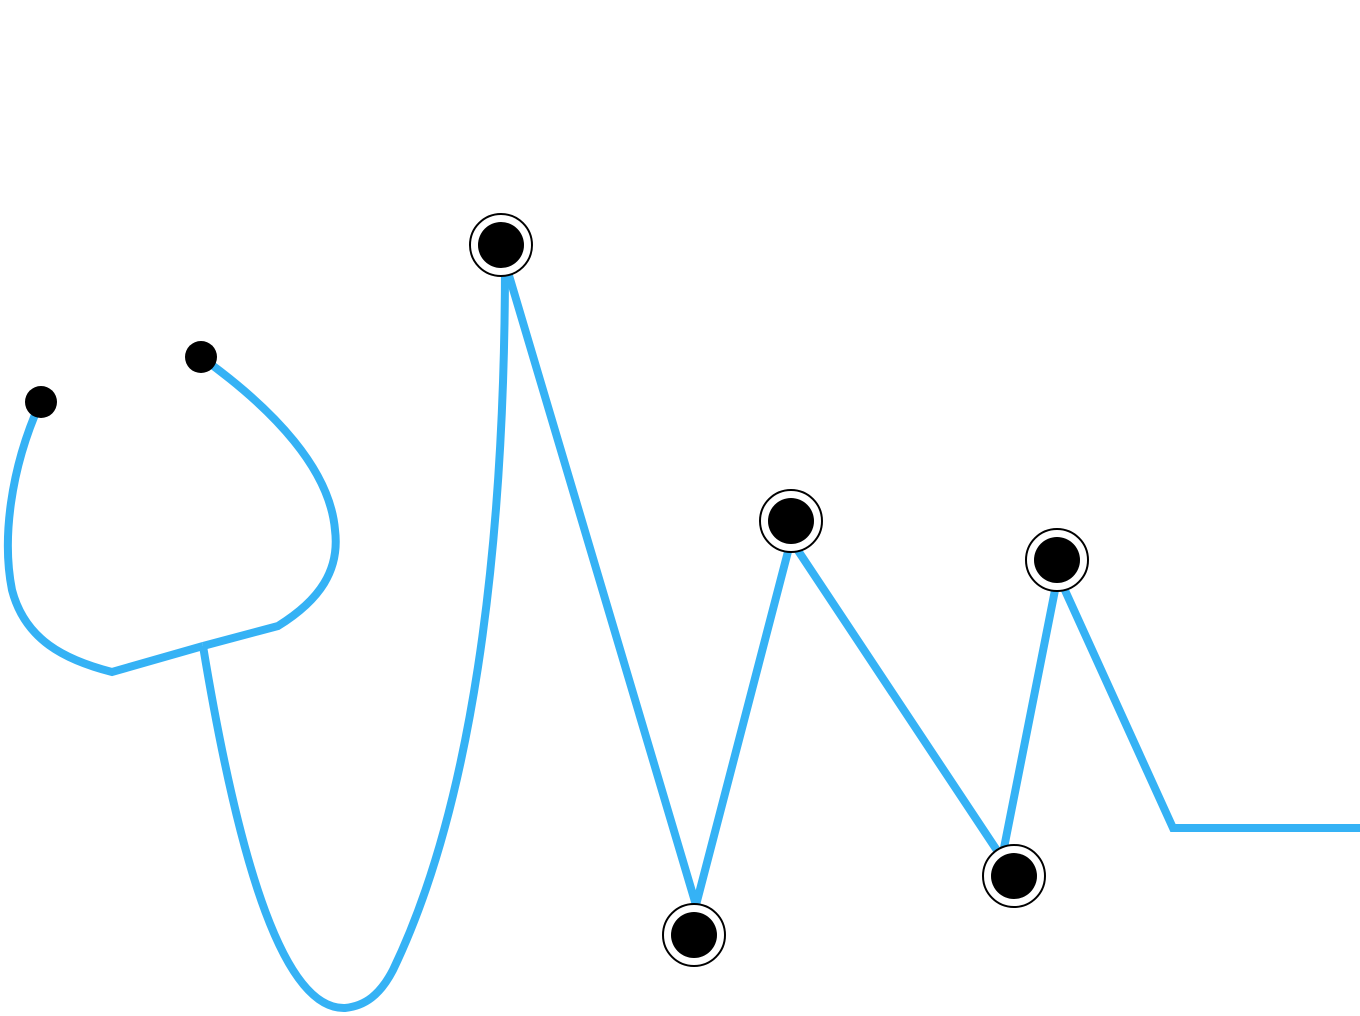 This screenshot has height=1016, width=1360. Describe the element at coordinates (41, 402) in the screenshot. I see `left-earpiece-icon` at that location.